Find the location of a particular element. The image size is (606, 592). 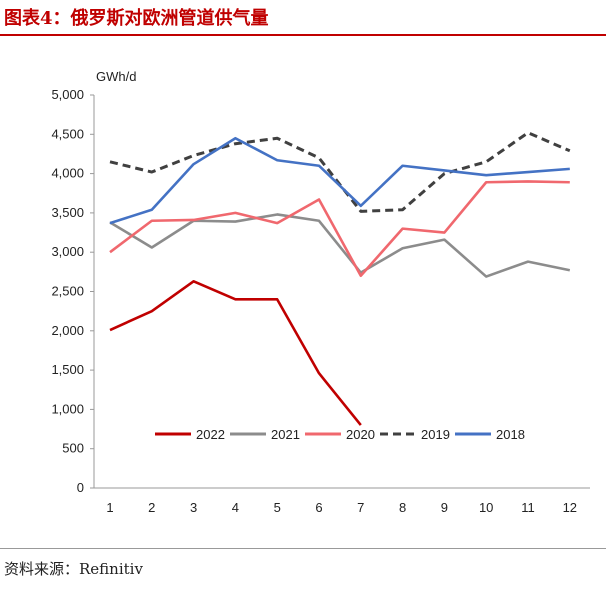

y-tick-label: 1,500 is located at coordinates (67, 369).